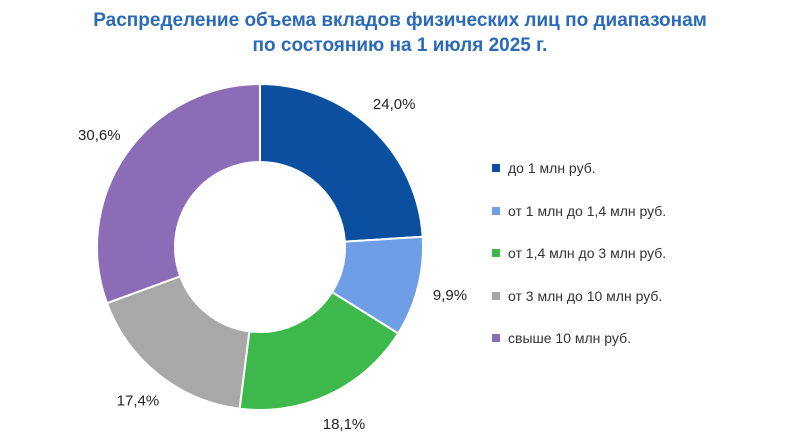 The image size is (800, 441). I want to click on legend-item-4: от 3 млн до 10 млн руб., so click(579, 296).